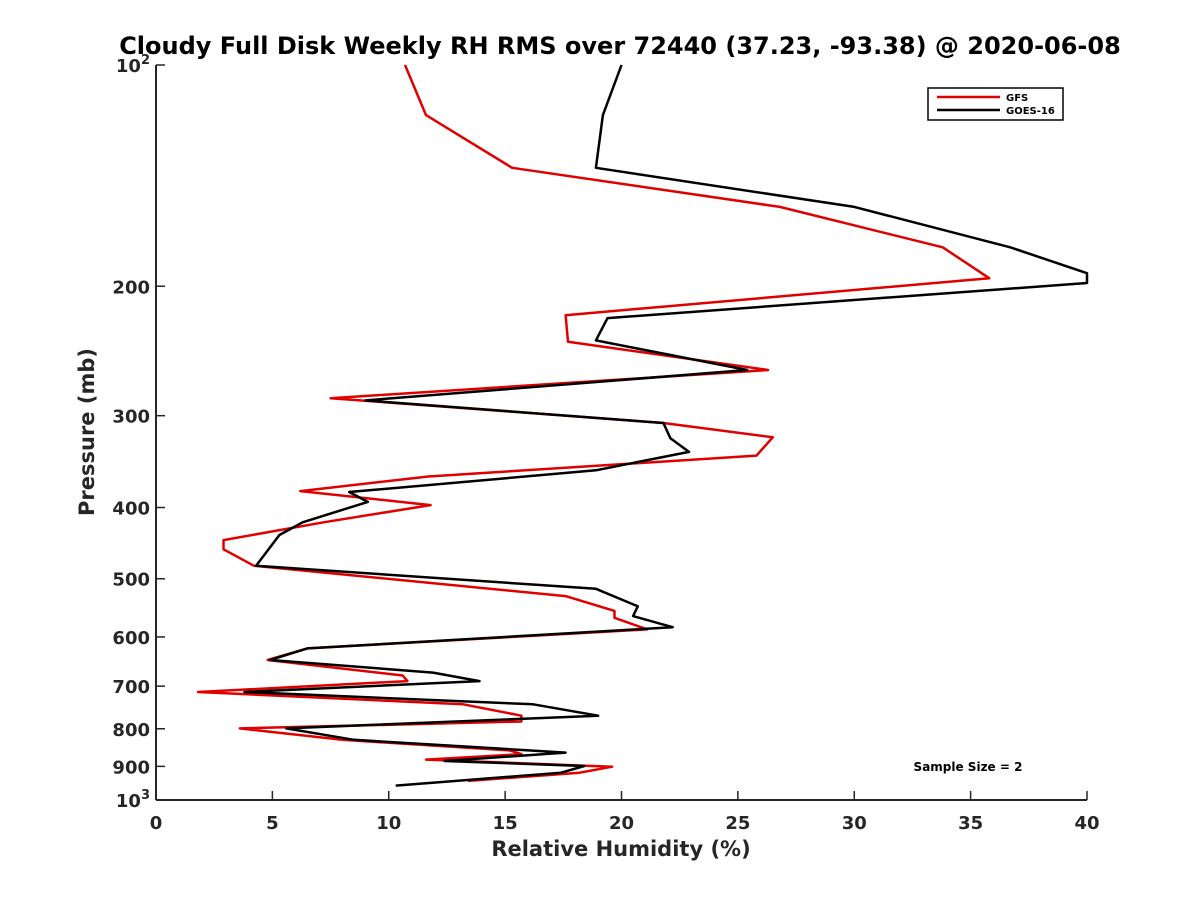  What do you see at coordinates (133, 65) in the screenshot?
I see `y-tick-label: 10²` at bounding box center [133, 65].